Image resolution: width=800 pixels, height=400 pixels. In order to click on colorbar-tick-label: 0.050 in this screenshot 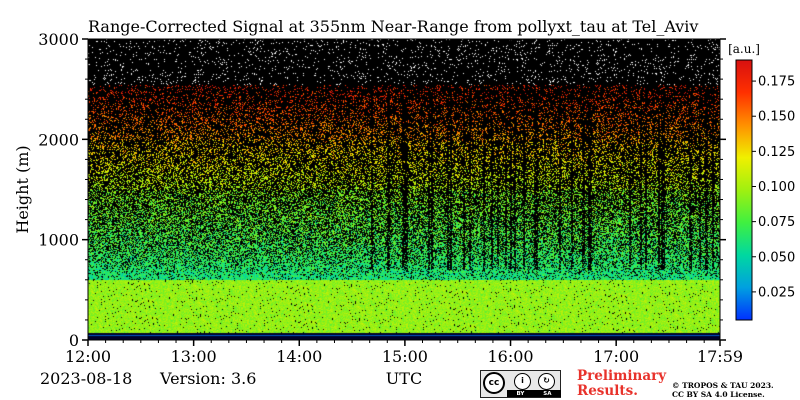, I will do `click(776, 257)`.